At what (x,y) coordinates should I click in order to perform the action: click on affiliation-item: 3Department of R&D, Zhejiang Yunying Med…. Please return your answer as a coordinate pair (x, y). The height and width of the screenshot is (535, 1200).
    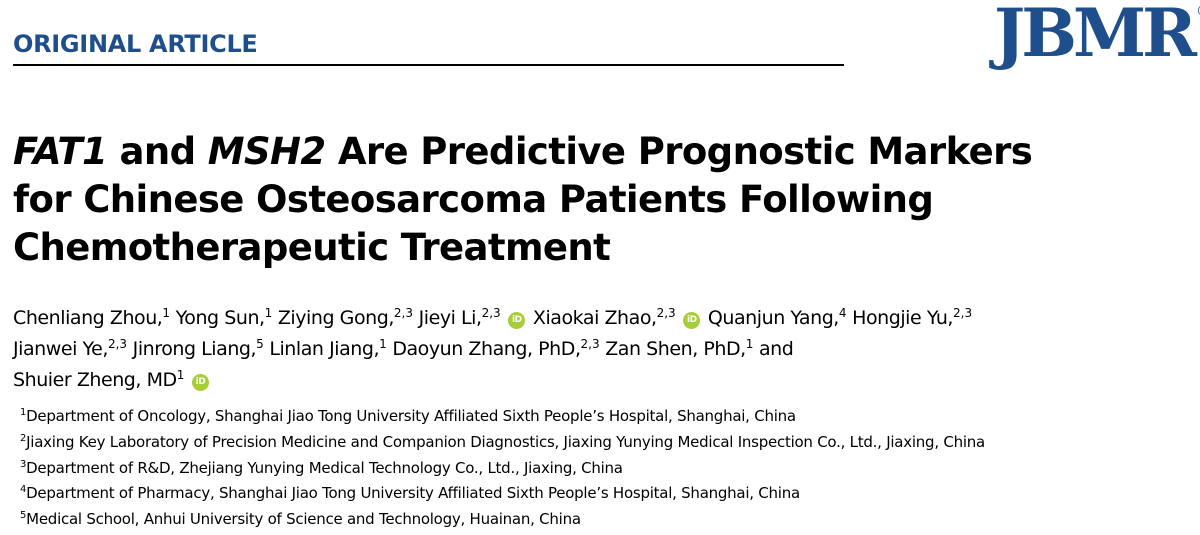
    Looking at the image, I should click on (605, 469).